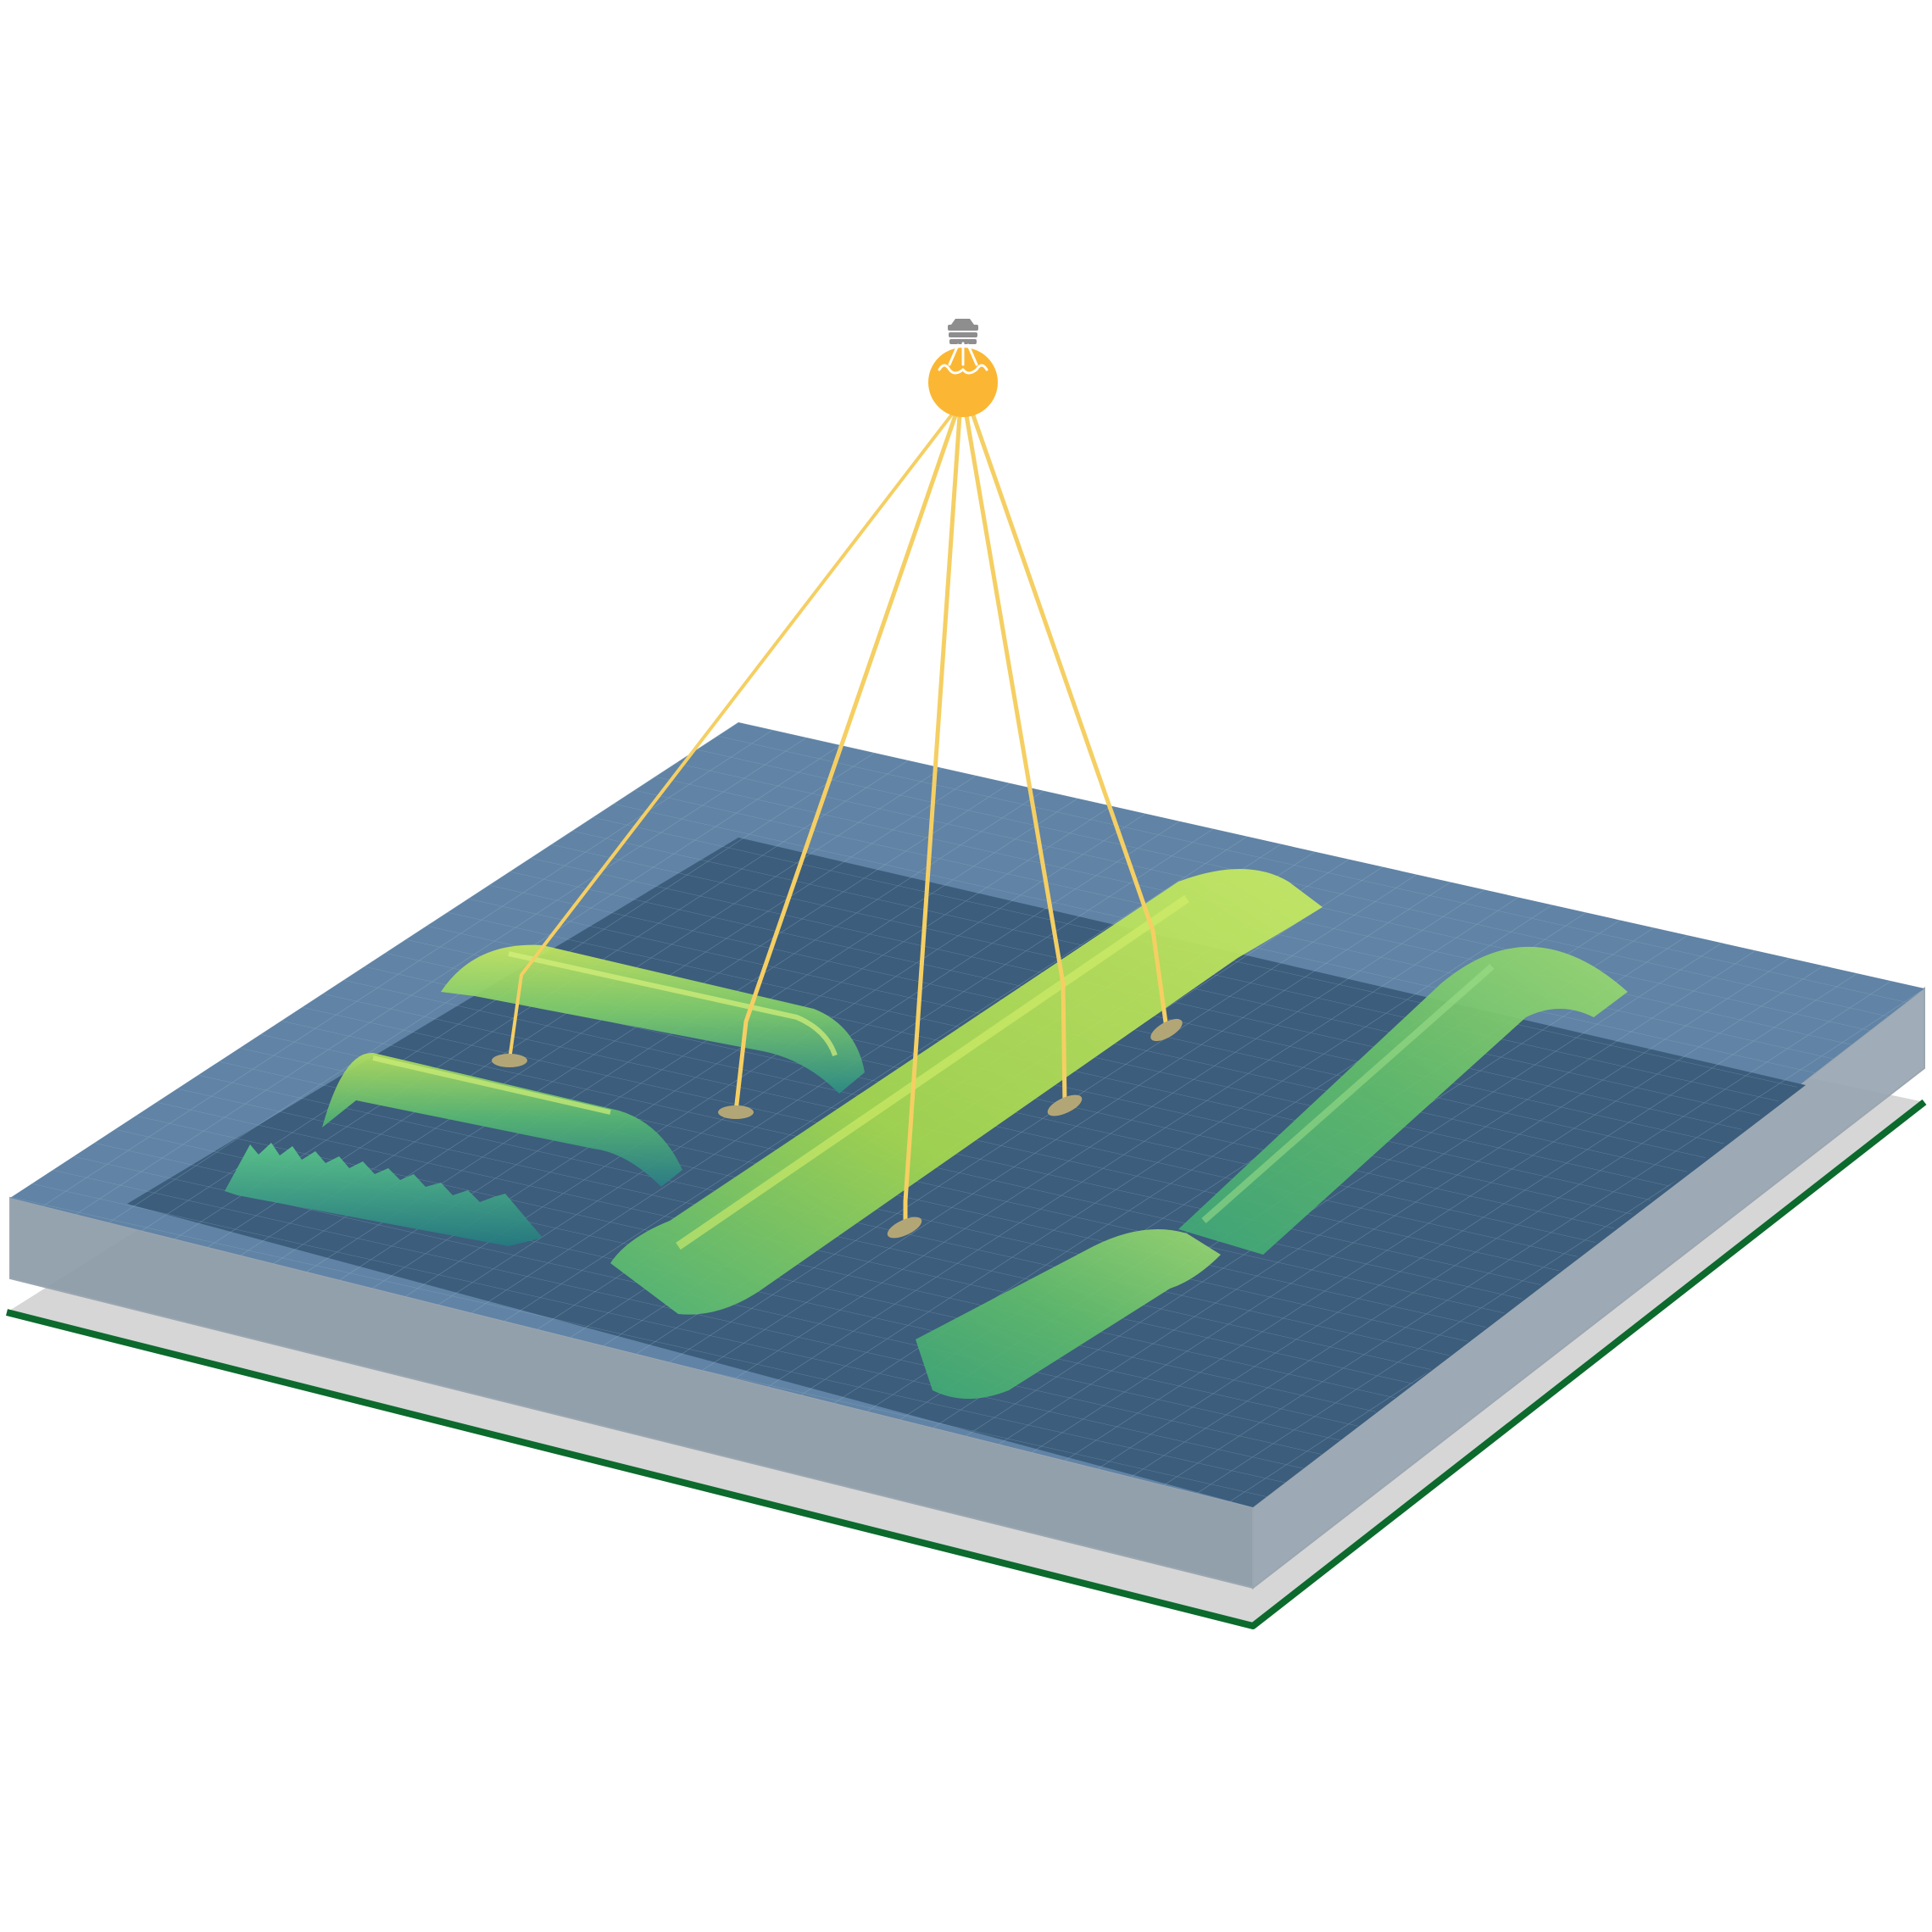  What do you see at coordinates (1068, 1314) in the screenshot?
I see `ridge-lower-right` at bounding box center [1068, 1314].